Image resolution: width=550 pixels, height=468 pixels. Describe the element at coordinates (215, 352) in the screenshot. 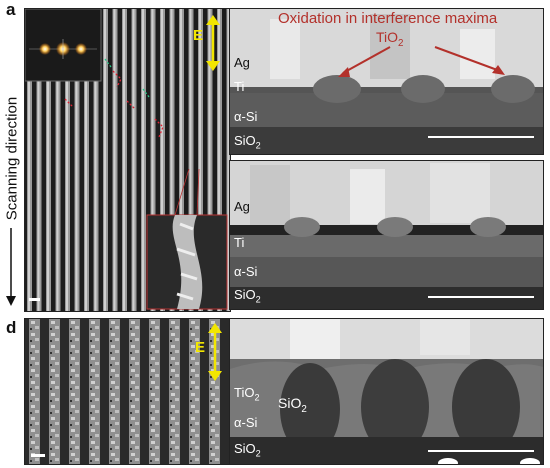

I see `efield-arrow-d` at that location.